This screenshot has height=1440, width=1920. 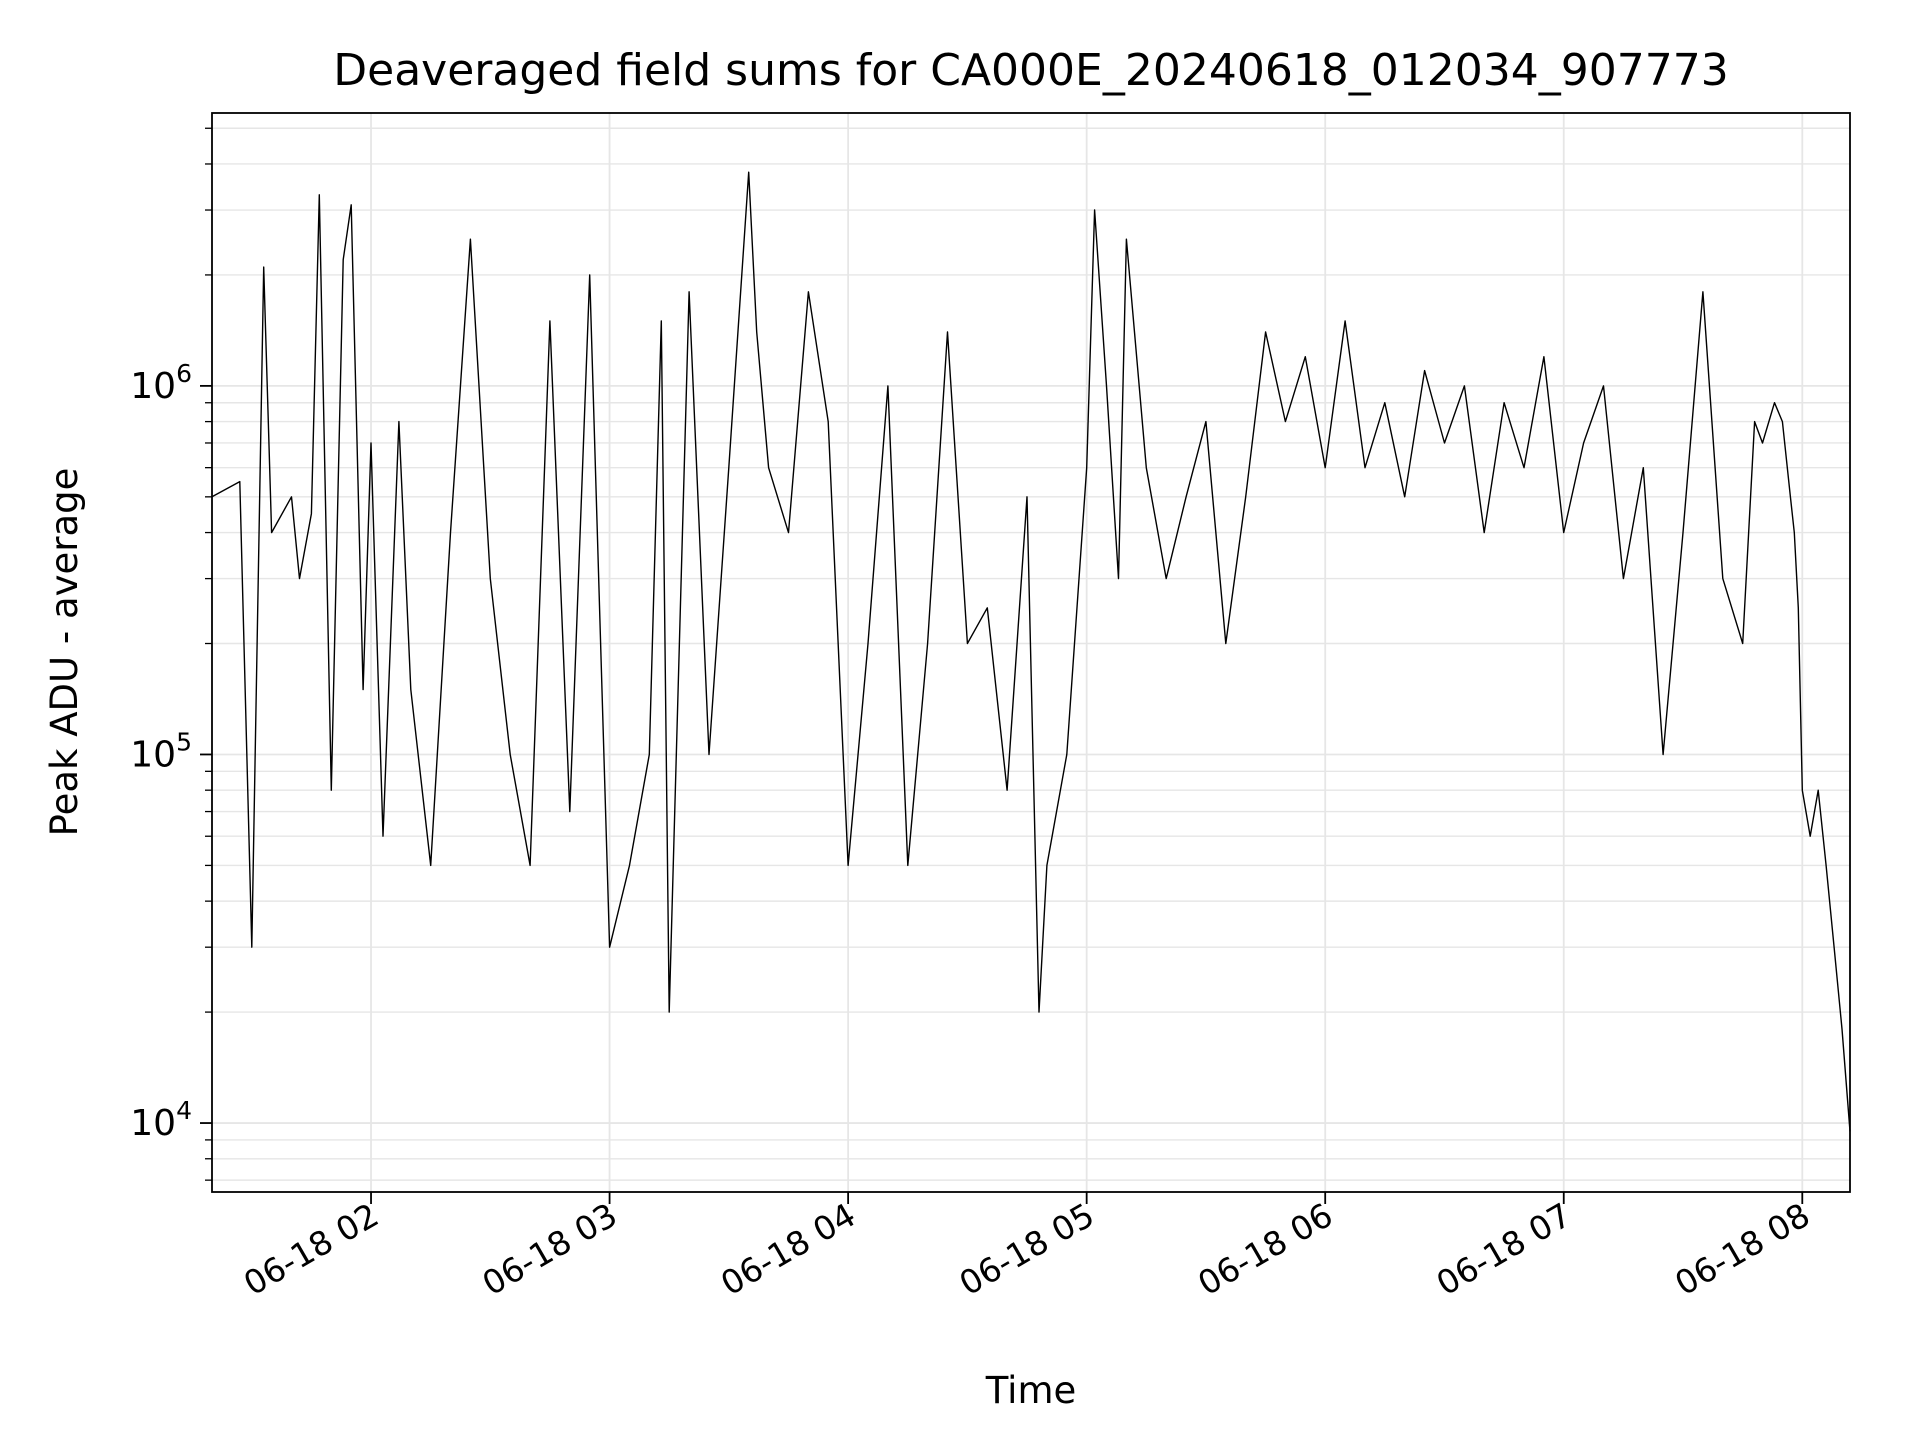 What do you see at coordinates (161, 1120) in the screenshot?
I see `y-tick-label: 10⁴` at bounding box center [161, 1120].